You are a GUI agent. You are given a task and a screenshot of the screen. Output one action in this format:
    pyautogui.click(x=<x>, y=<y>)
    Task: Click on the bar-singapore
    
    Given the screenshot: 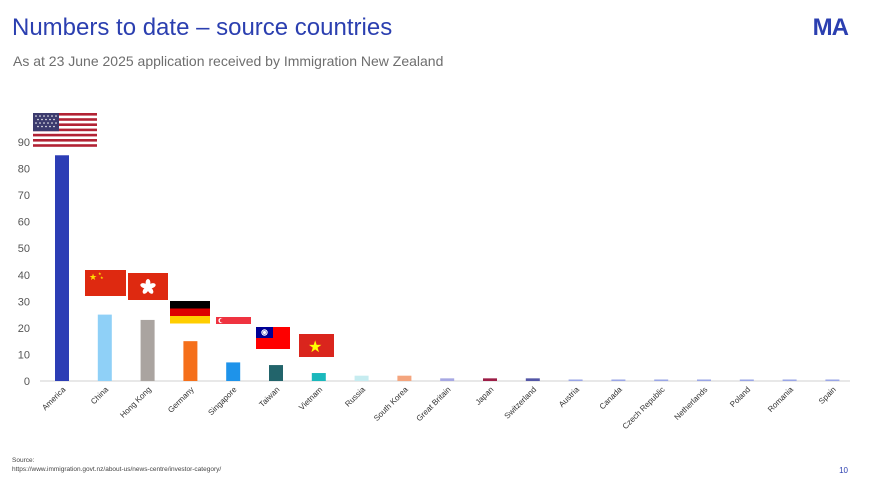 What is the action you would take?
    pyautogui.click(x=233, y=371)
    